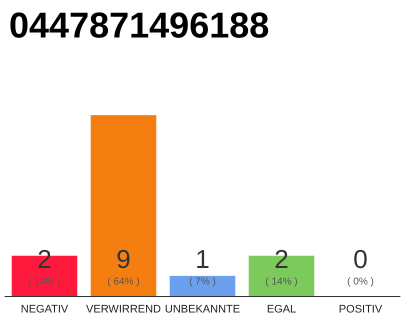 The height and width of the screenshot is (320, 410). I want to click on x-tick-label: NEGATIV, so click(44, 310).